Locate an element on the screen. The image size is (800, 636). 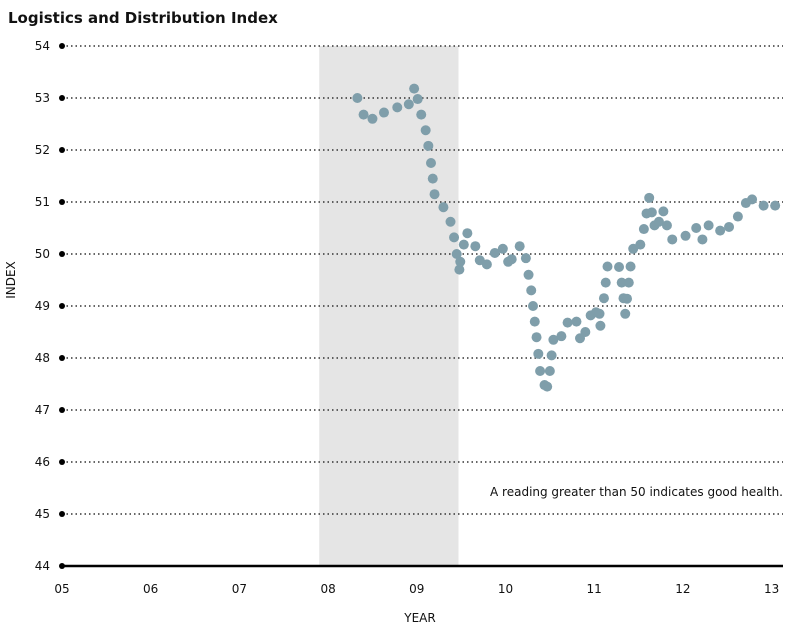
x-tick-label-09: 09 is located at coordinates (416, 589).